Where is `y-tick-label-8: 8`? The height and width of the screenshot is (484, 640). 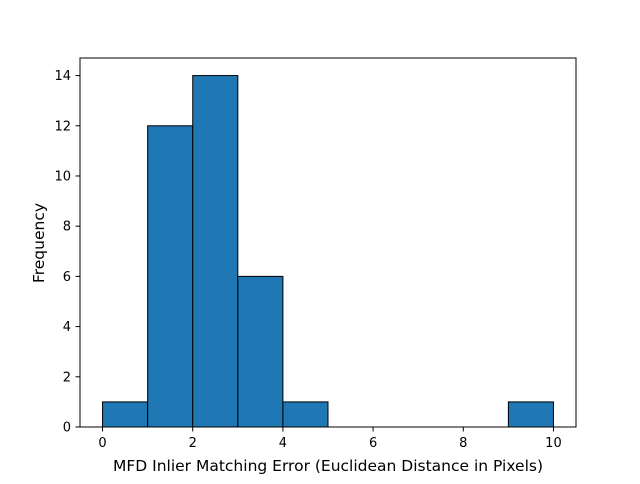
y-tick-label-8: 8 is located at coordinates (67, 227).